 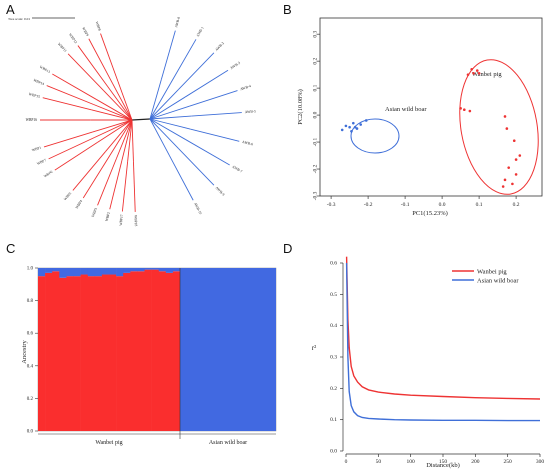 What do you see at coordinates (498, 281) in the screenshot?
I see `legend-label-asian-wild-boar: Asian wild boar` at bounding box center [498, 281].